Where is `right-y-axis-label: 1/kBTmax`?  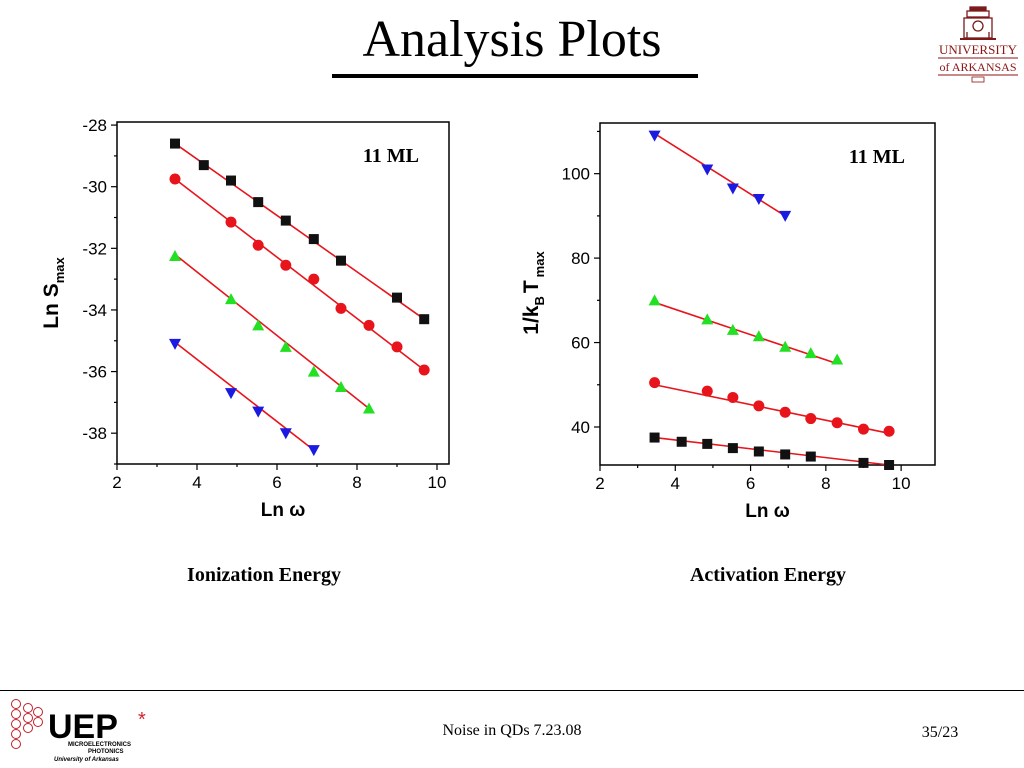
right-y-axis-label: 1/kBTmax is located at coordinates (533, 293).